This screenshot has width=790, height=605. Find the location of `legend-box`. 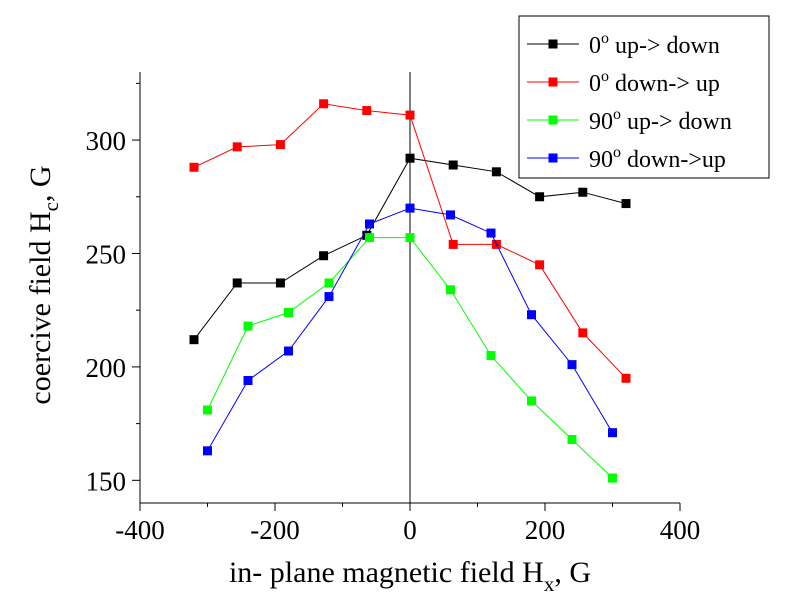

legend-box is located at coordinates (644, 97).